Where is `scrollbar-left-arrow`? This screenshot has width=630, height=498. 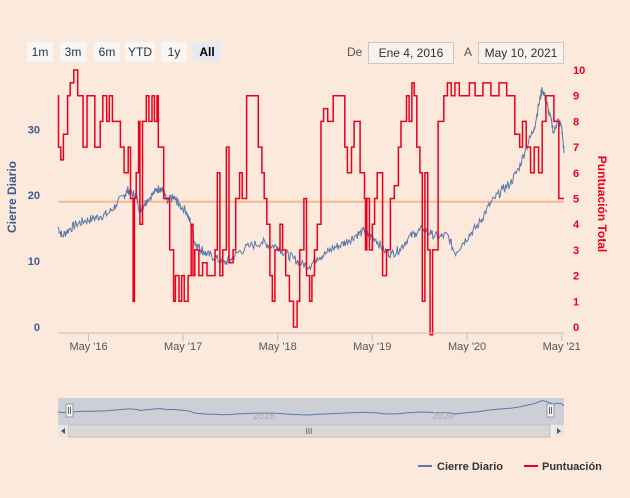 scrollbar-left-arrow is located at coordinates (63, 431).